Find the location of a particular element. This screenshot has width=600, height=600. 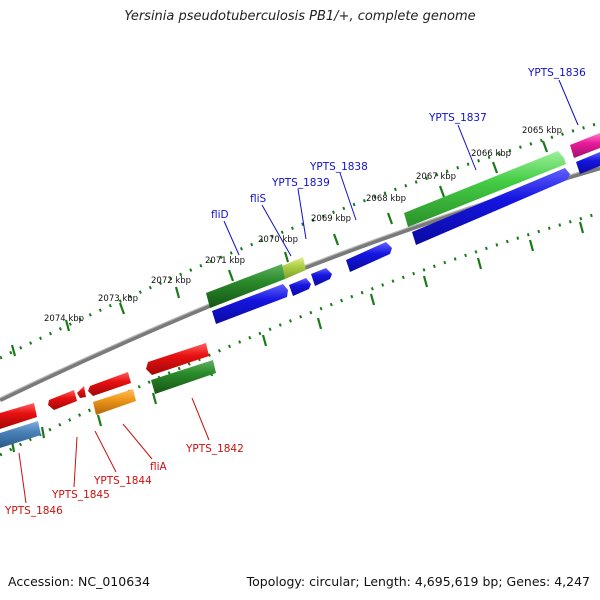

gene-flia is located at coordinates (114, 402).